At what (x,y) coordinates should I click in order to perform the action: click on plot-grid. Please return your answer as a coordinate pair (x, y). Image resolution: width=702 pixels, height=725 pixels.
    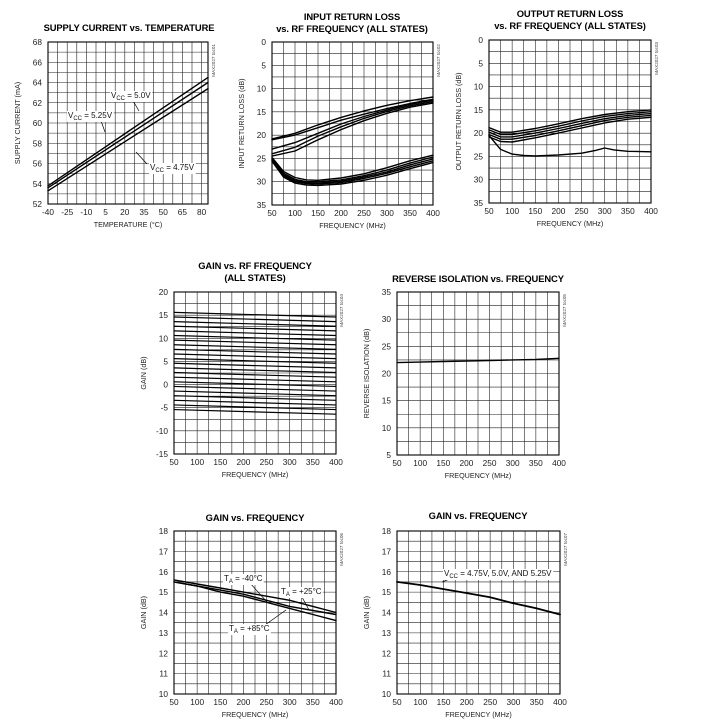
    Looking at the image, I should click on (478, 612).